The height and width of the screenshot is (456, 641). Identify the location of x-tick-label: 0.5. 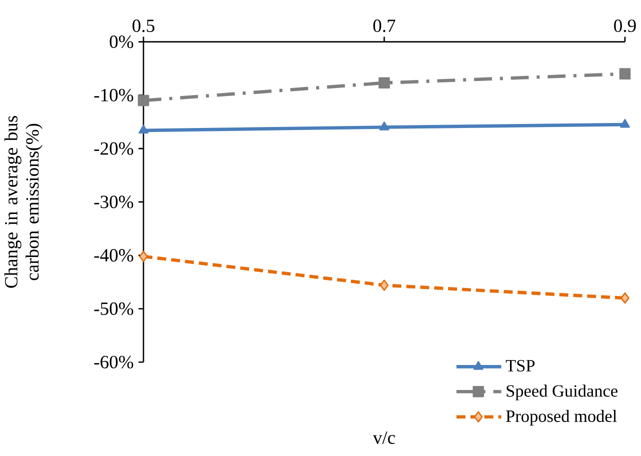
(143, 26).